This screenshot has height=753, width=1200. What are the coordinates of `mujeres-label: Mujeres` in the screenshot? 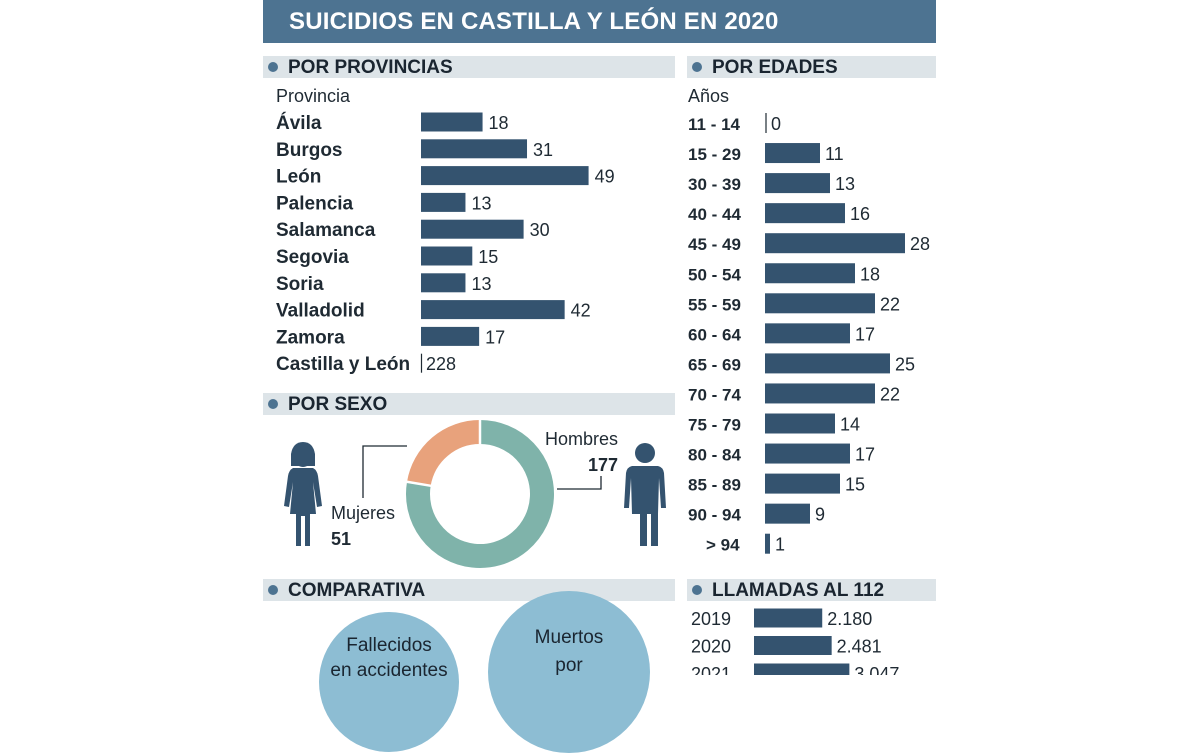 It's located at (363, 513).